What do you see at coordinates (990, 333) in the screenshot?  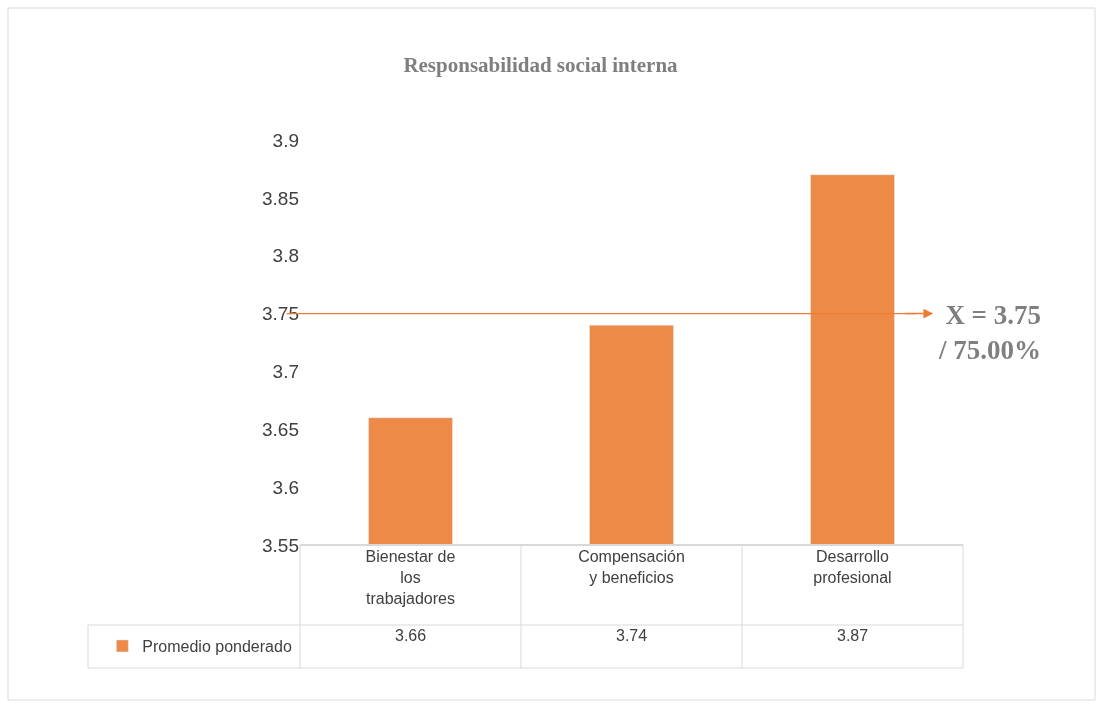 I see `ref-line-label: X = 3.75 / 75.00%` at bounding box center [990, 333].